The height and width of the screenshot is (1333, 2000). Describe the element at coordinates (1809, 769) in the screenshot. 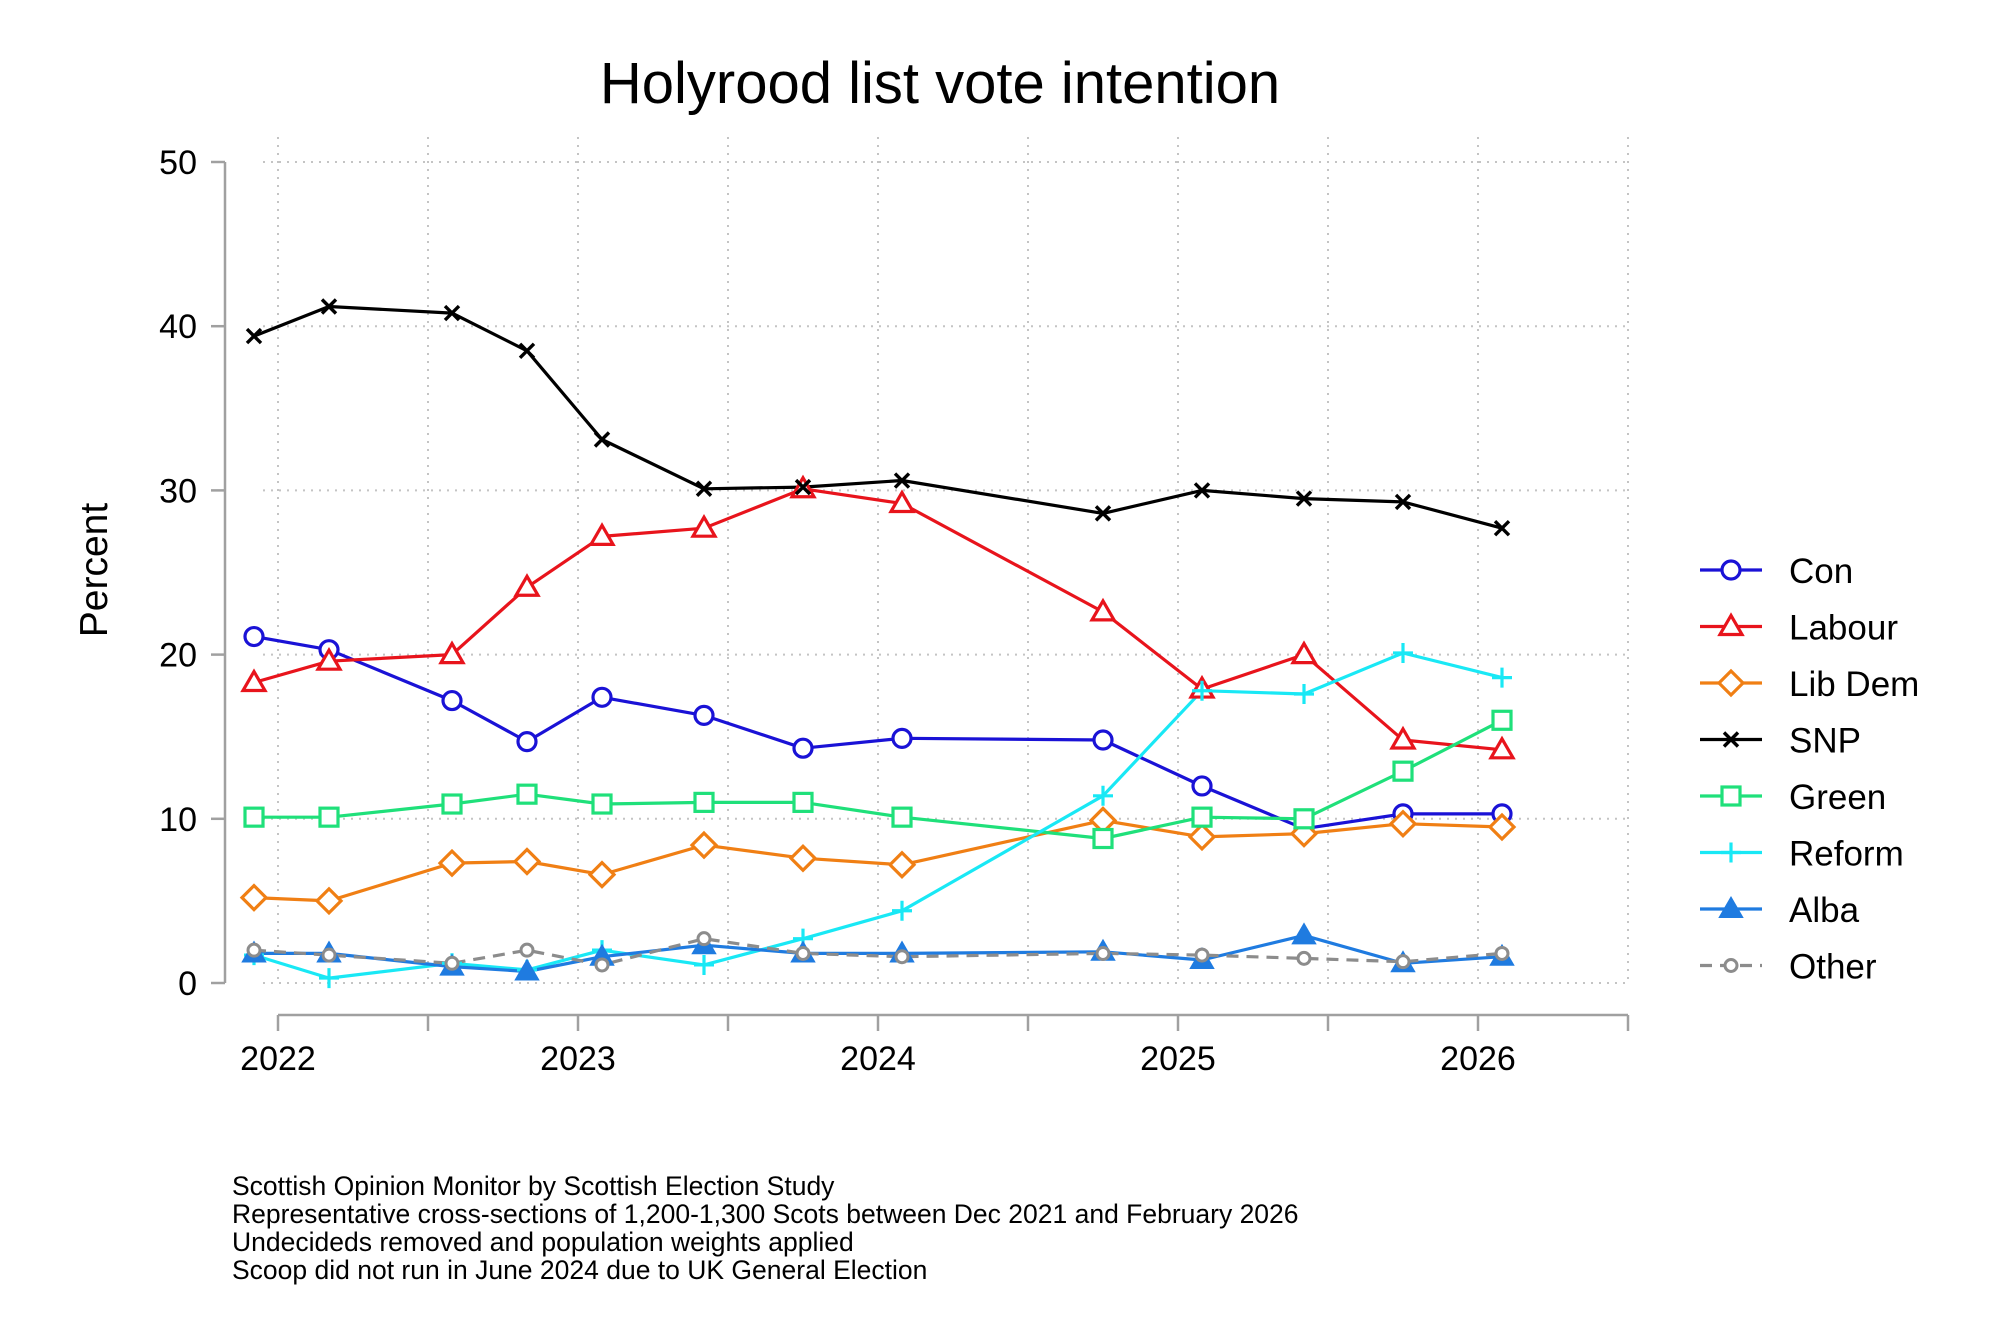

I see `legend: Con Labour Lib Dem SNP Green Reform Alba Other` at that location.